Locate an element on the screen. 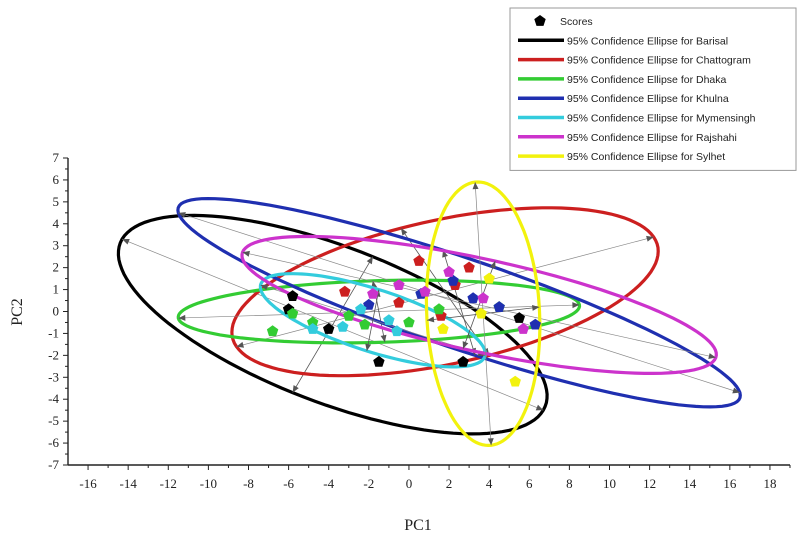 The height and width of the screenshot is (534, 802). x-tick-label: 4 is located at coordinates (489, 483).